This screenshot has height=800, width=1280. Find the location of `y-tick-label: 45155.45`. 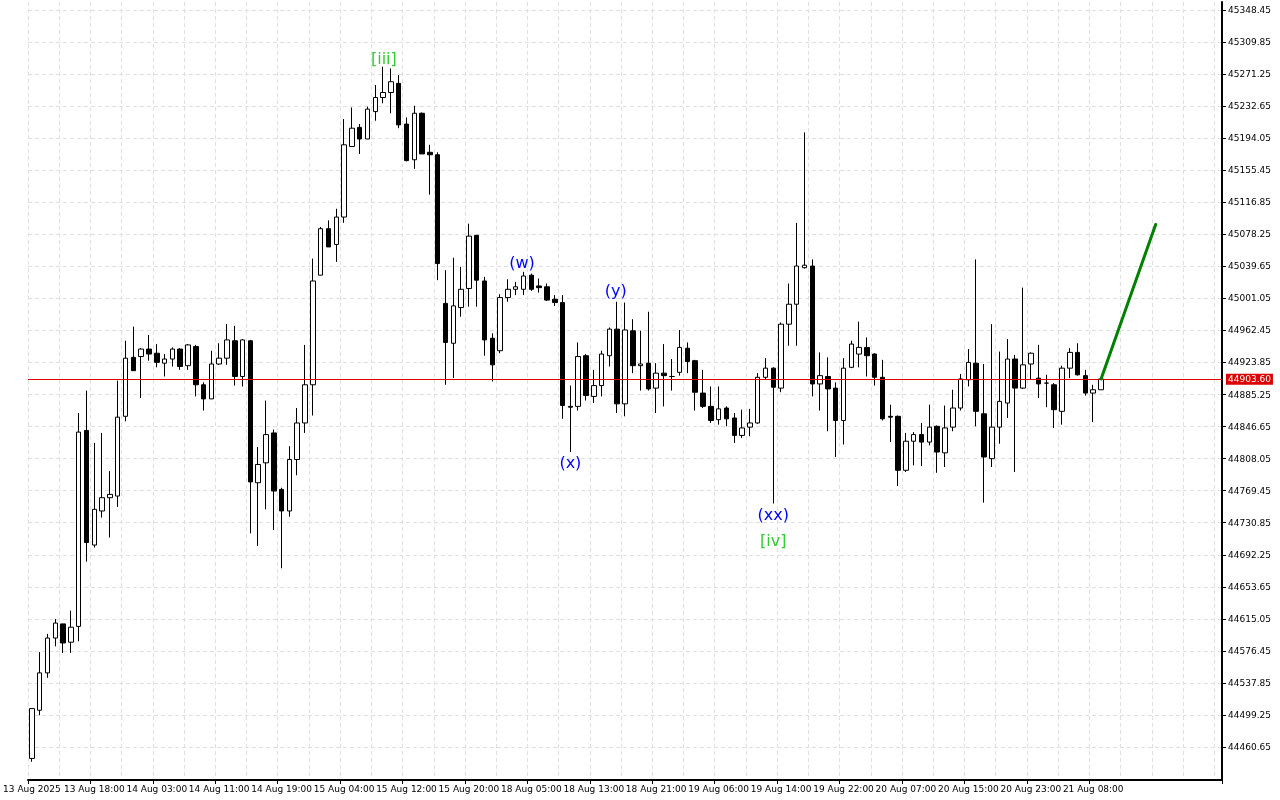

y-tick-label: 45155.45 is located at coordinates (1249, 170).